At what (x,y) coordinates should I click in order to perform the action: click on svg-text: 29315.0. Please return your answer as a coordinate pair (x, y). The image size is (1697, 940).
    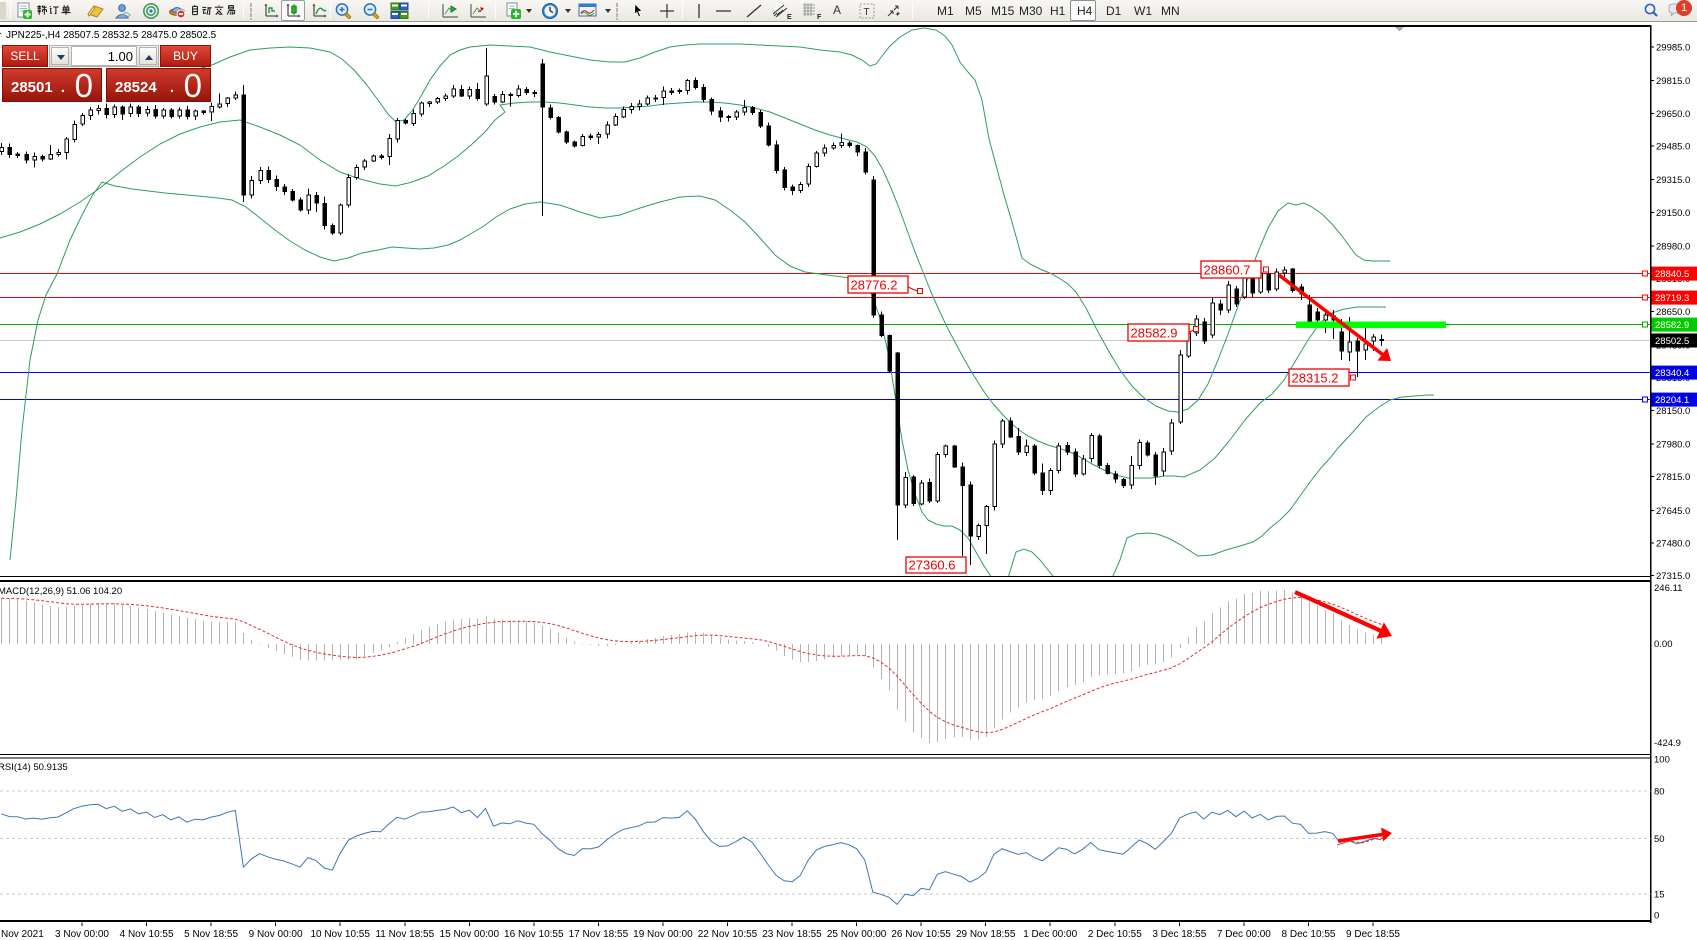
    Looking at the image, I should click on (1673, 180).